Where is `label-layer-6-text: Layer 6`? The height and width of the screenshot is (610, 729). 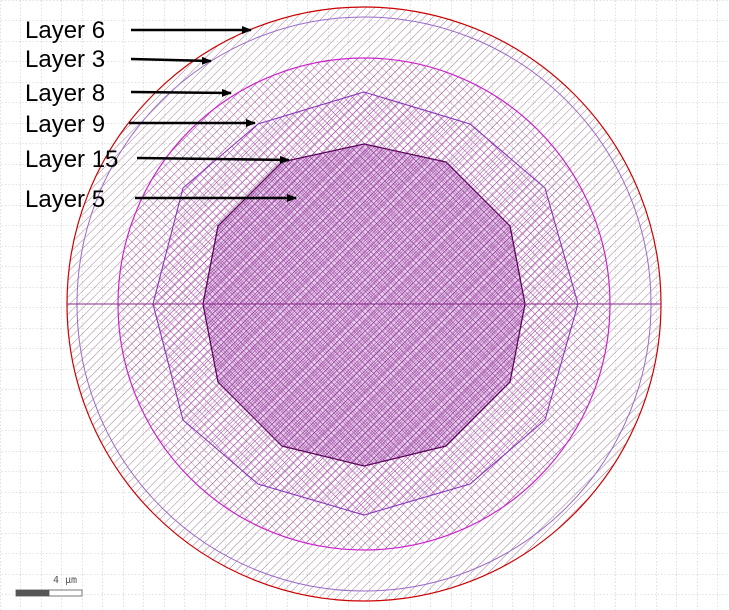 label-layer-6-text: Layer 6 is located at coordinates (65, 30).